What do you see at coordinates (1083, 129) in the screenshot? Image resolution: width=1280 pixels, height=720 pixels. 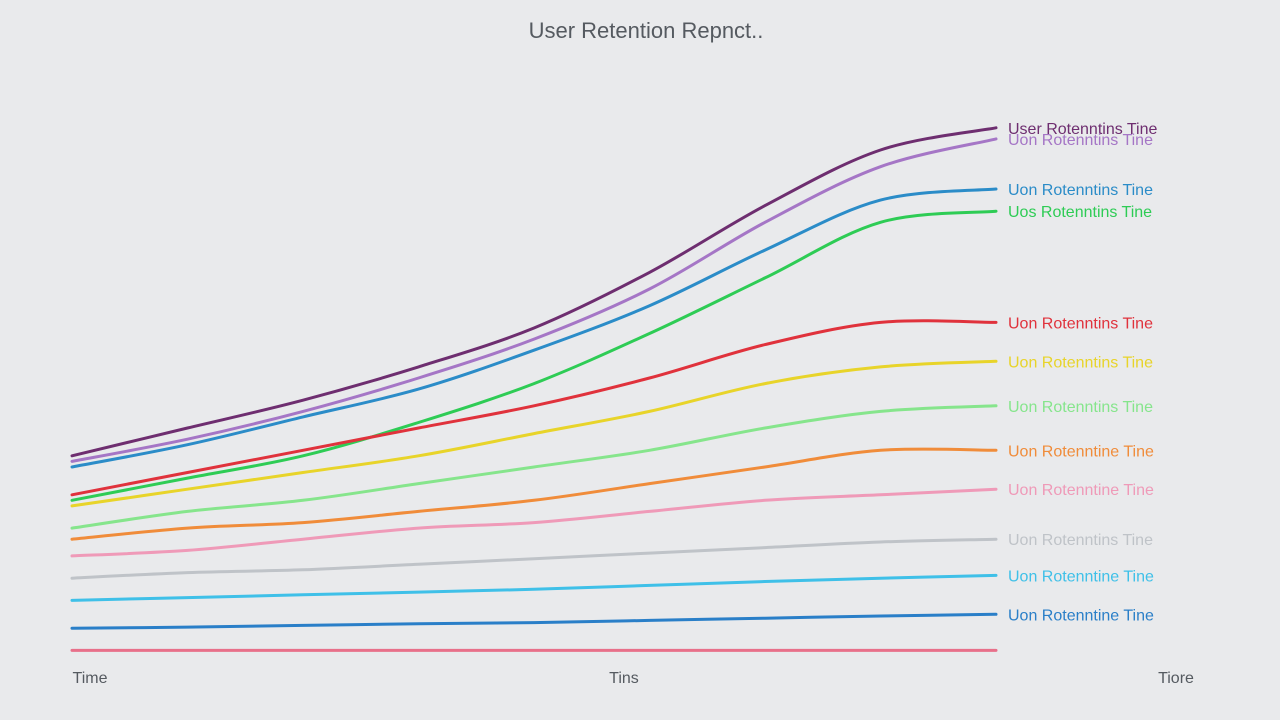 I see `legend-label-1: User Rotenntins Tine` at bounding box center [1083, 129].